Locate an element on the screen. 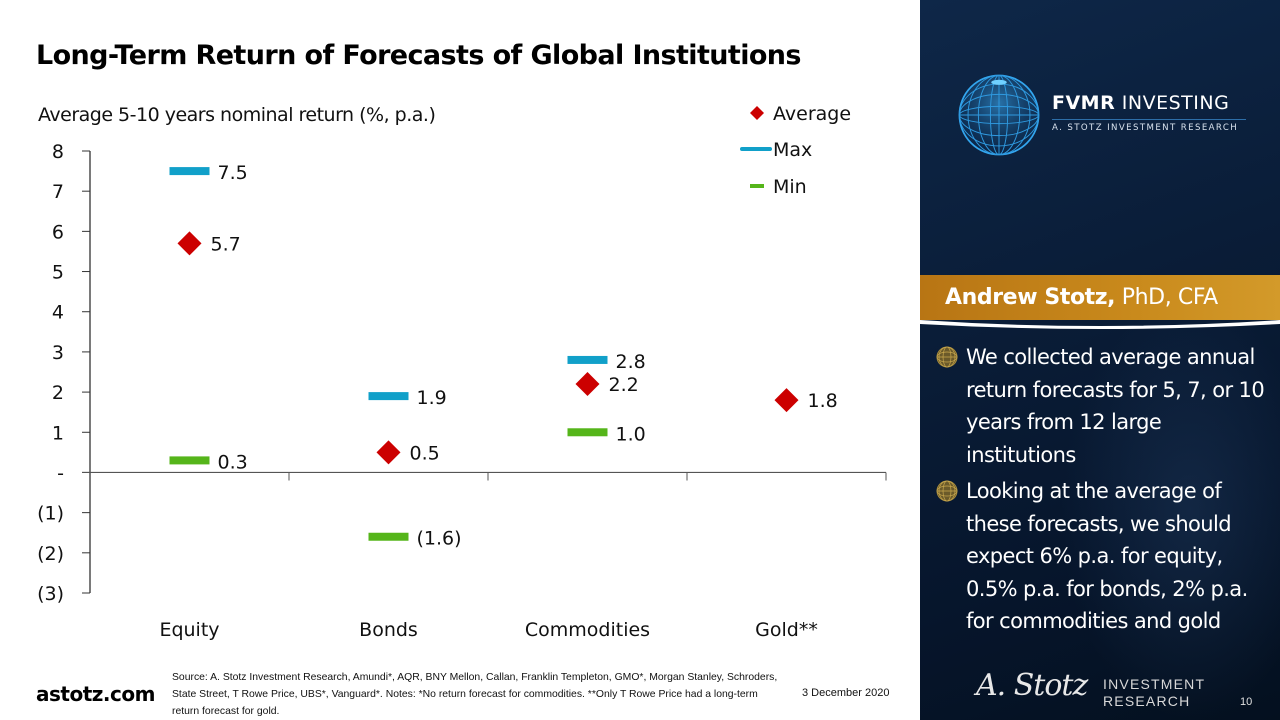 This screenshot has height=720, width=1280. y-tick-label: 1 is located at coordinates (58, 433).